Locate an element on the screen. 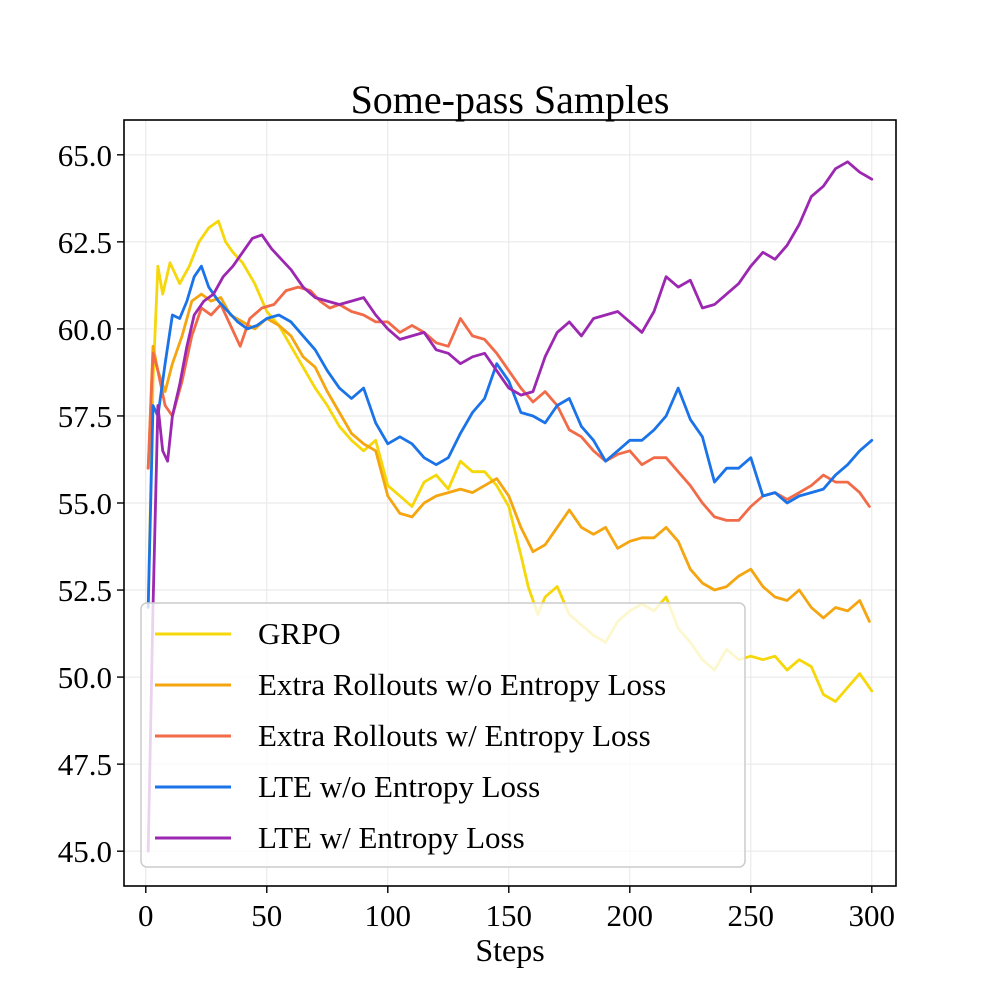 The width and height of the screenshot is (997, 997). legend-label-extra-rollouts-w-o-entropy-loss: Extra Rollouts w/o Entropy Loss is located at coordinates (462, 684).